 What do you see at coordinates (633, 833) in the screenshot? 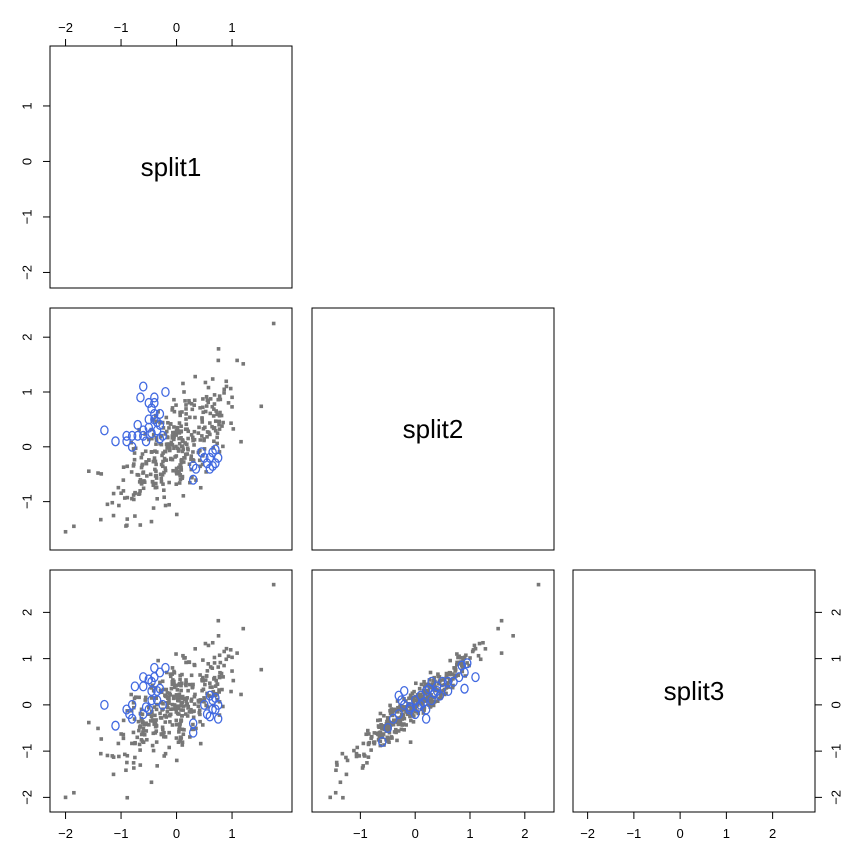
I see `tick-label: −1` at bounding box center [633, 833].